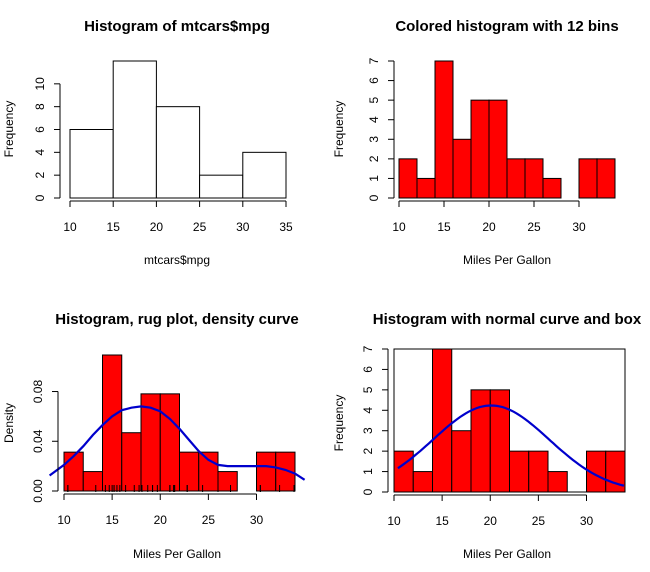 The image size is (650, 572). I want to click on panel-1-y-tick-label: 8, so click(40, 106).